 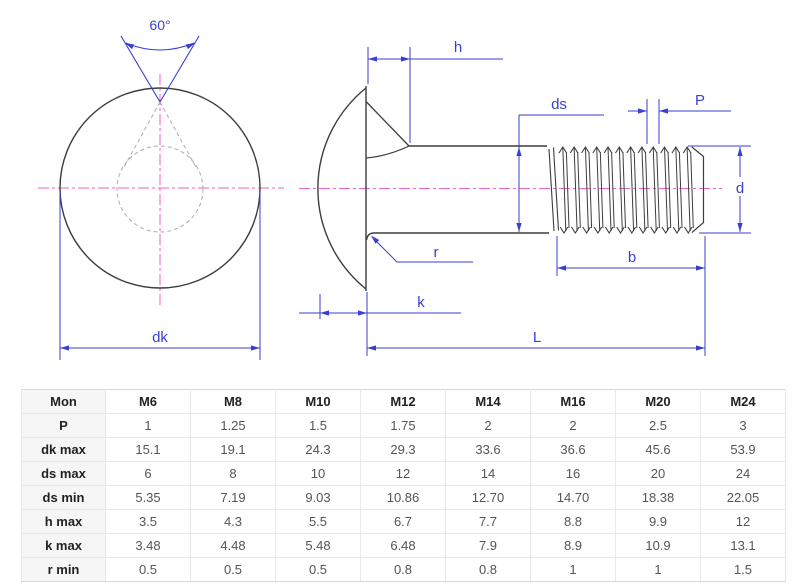 I want to click on value-cell: 1.5, so click(x=743, y=569).